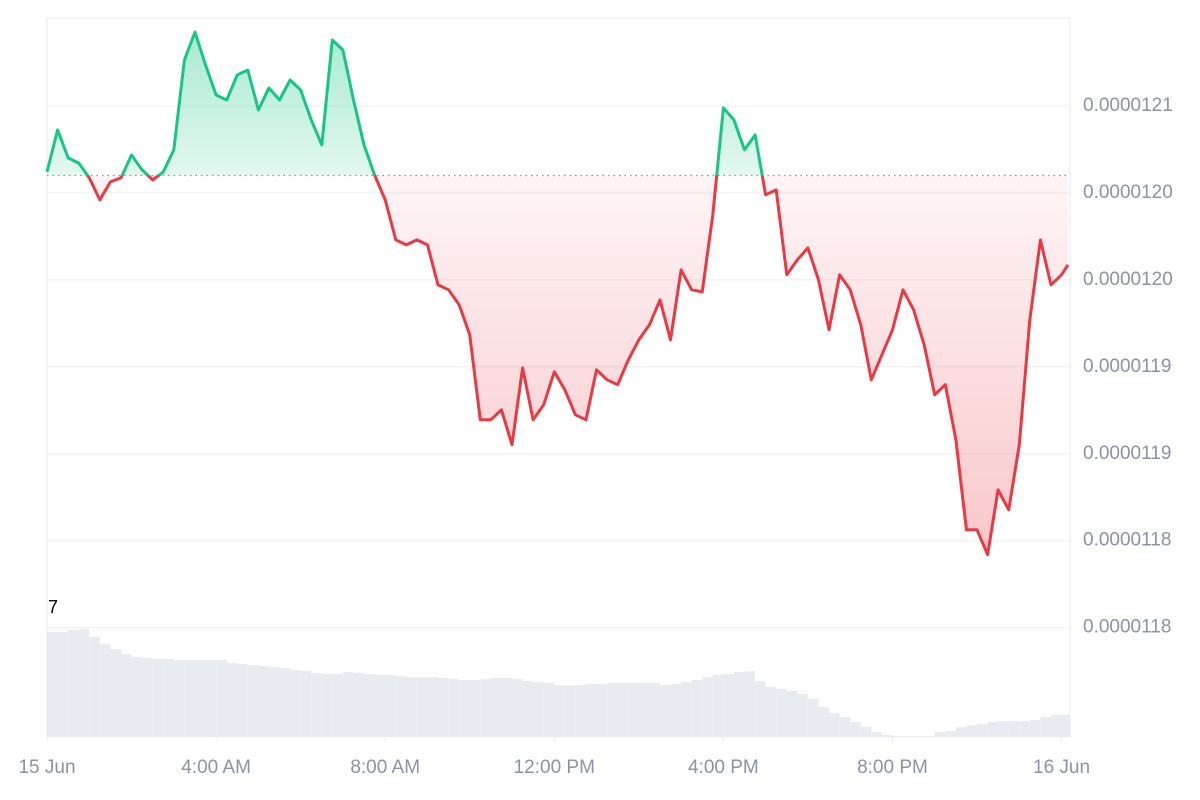 The height and width of the screenshot is (800, 1200). Describe the element at coordinates (53, 607) in the screenshot. I see `volume-label: 7` at that location.